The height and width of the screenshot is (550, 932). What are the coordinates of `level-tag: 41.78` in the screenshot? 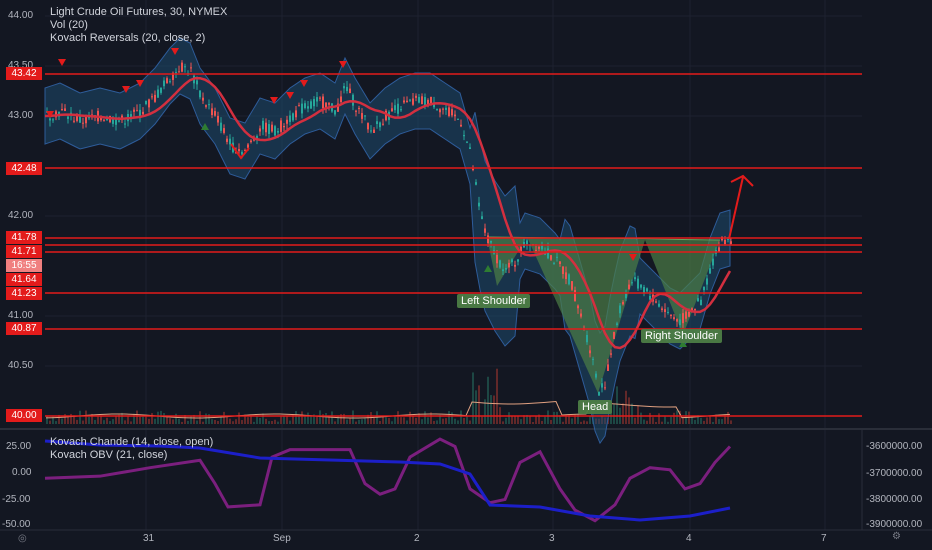 It's located at (24, 237).